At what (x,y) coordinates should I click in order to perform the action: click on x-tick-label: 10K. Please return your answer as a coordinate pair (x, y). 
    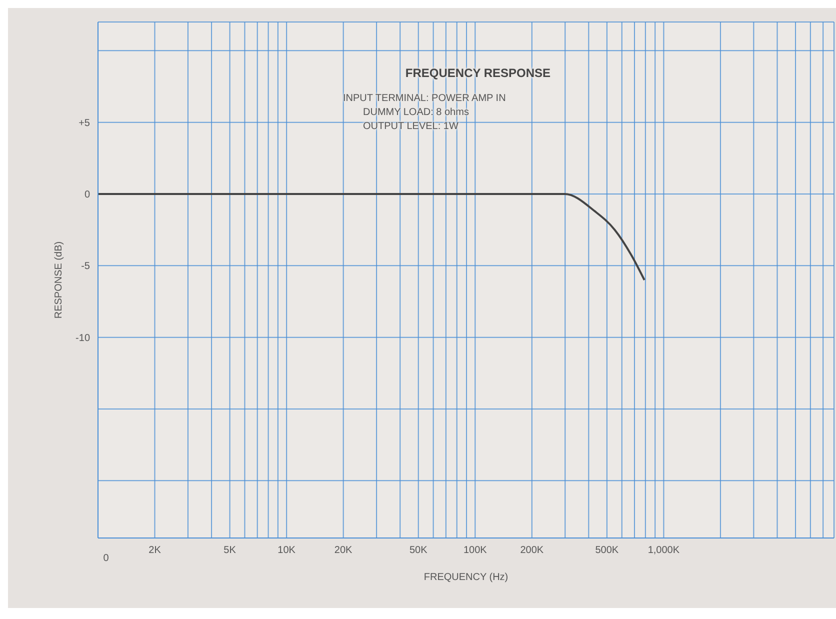
    Looking at the image, I should click on (287, 550).